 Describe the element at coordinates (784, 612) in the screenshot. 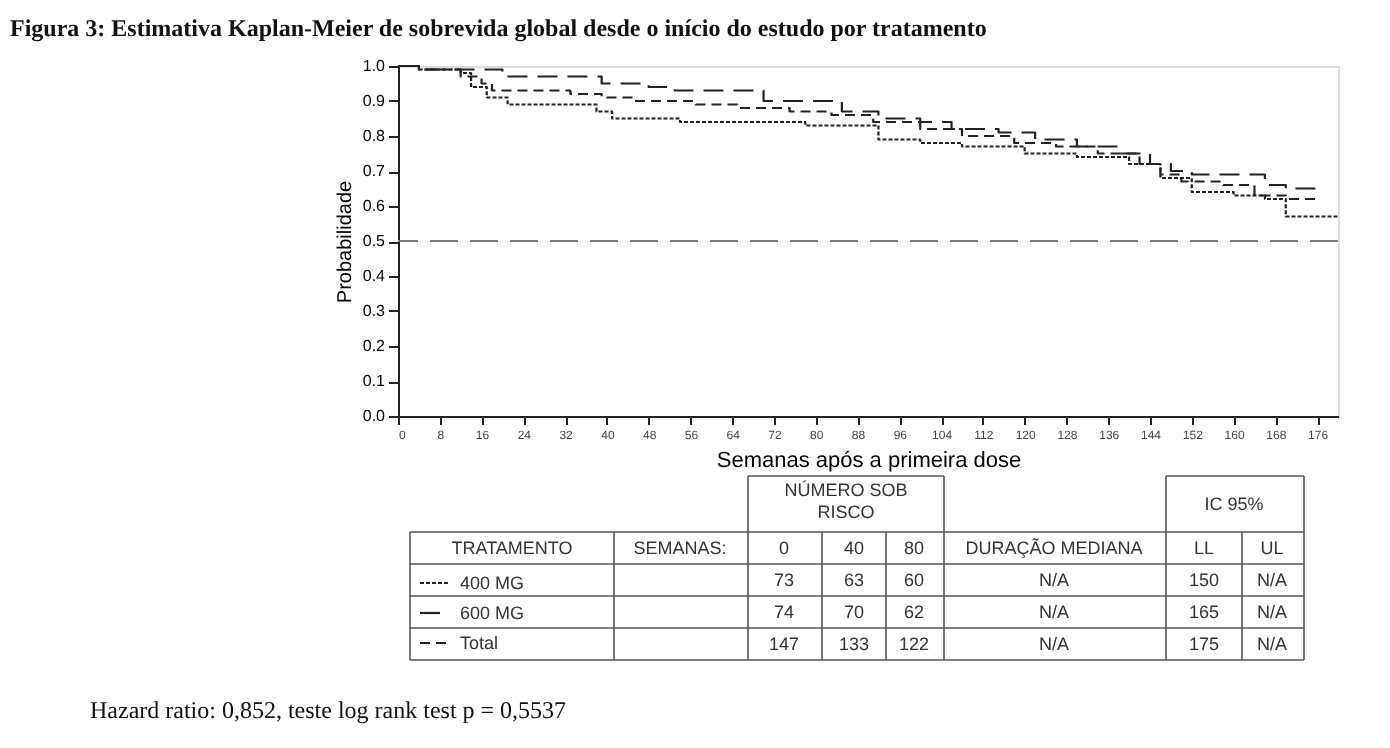

I see `text: 74` at that location.